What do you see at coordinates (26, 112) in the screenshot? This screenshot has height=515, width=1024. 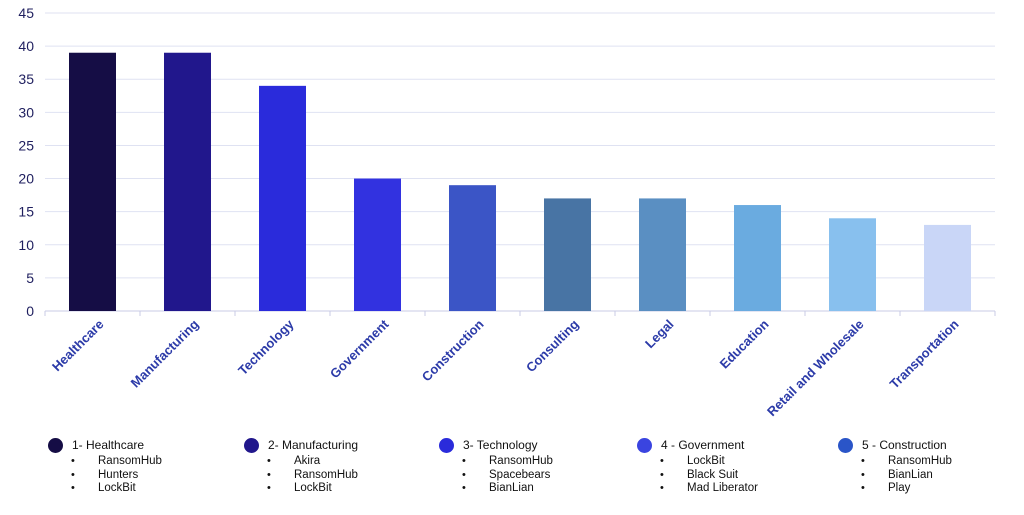 I see `y-tick-label: 30` at bounding box center [26, 112].